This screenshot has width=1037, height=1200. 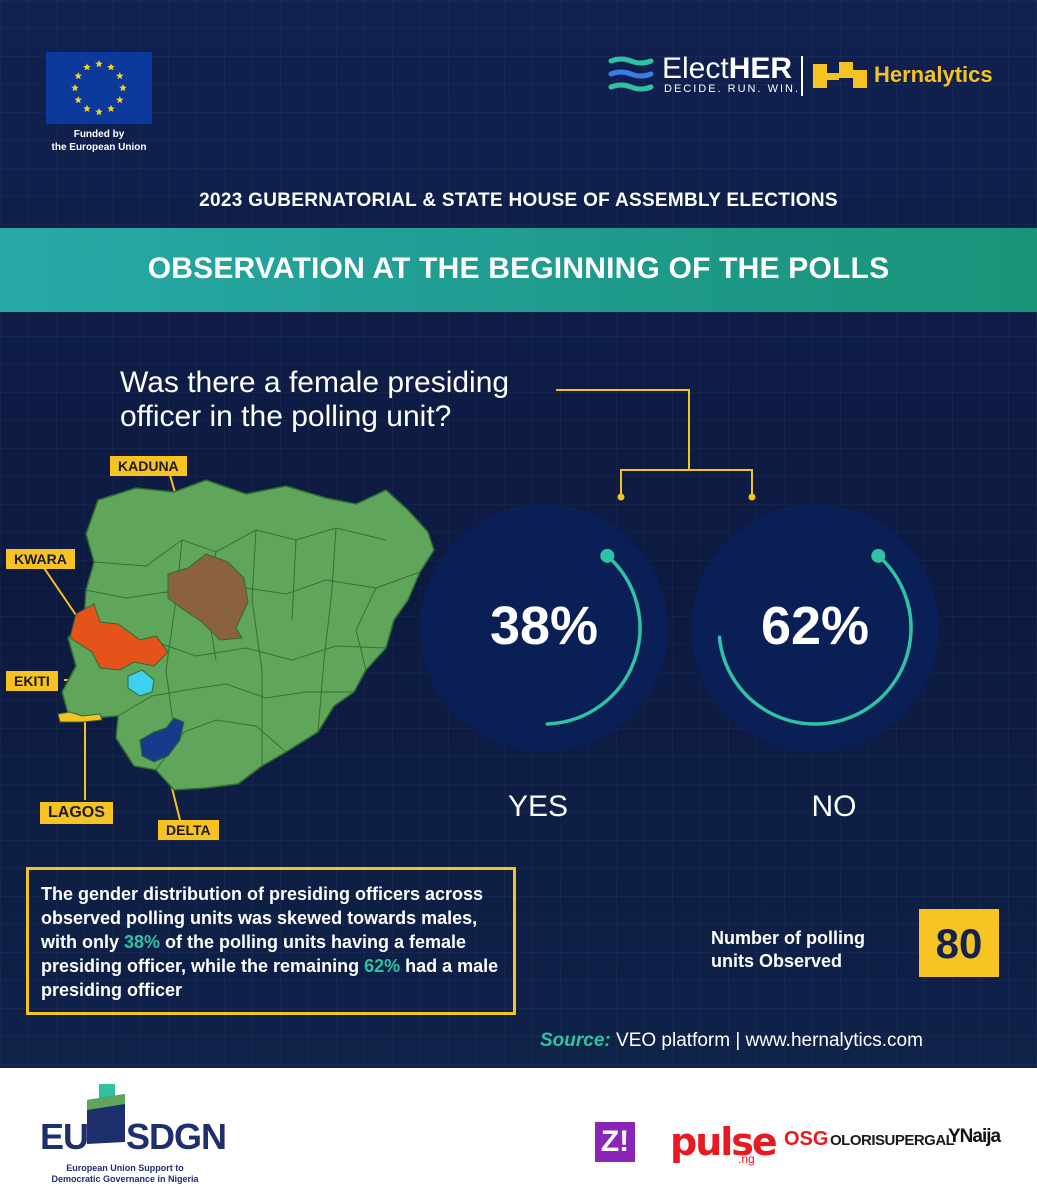 I want to click on ballot-box-icon, so click(x=106, y=1114).